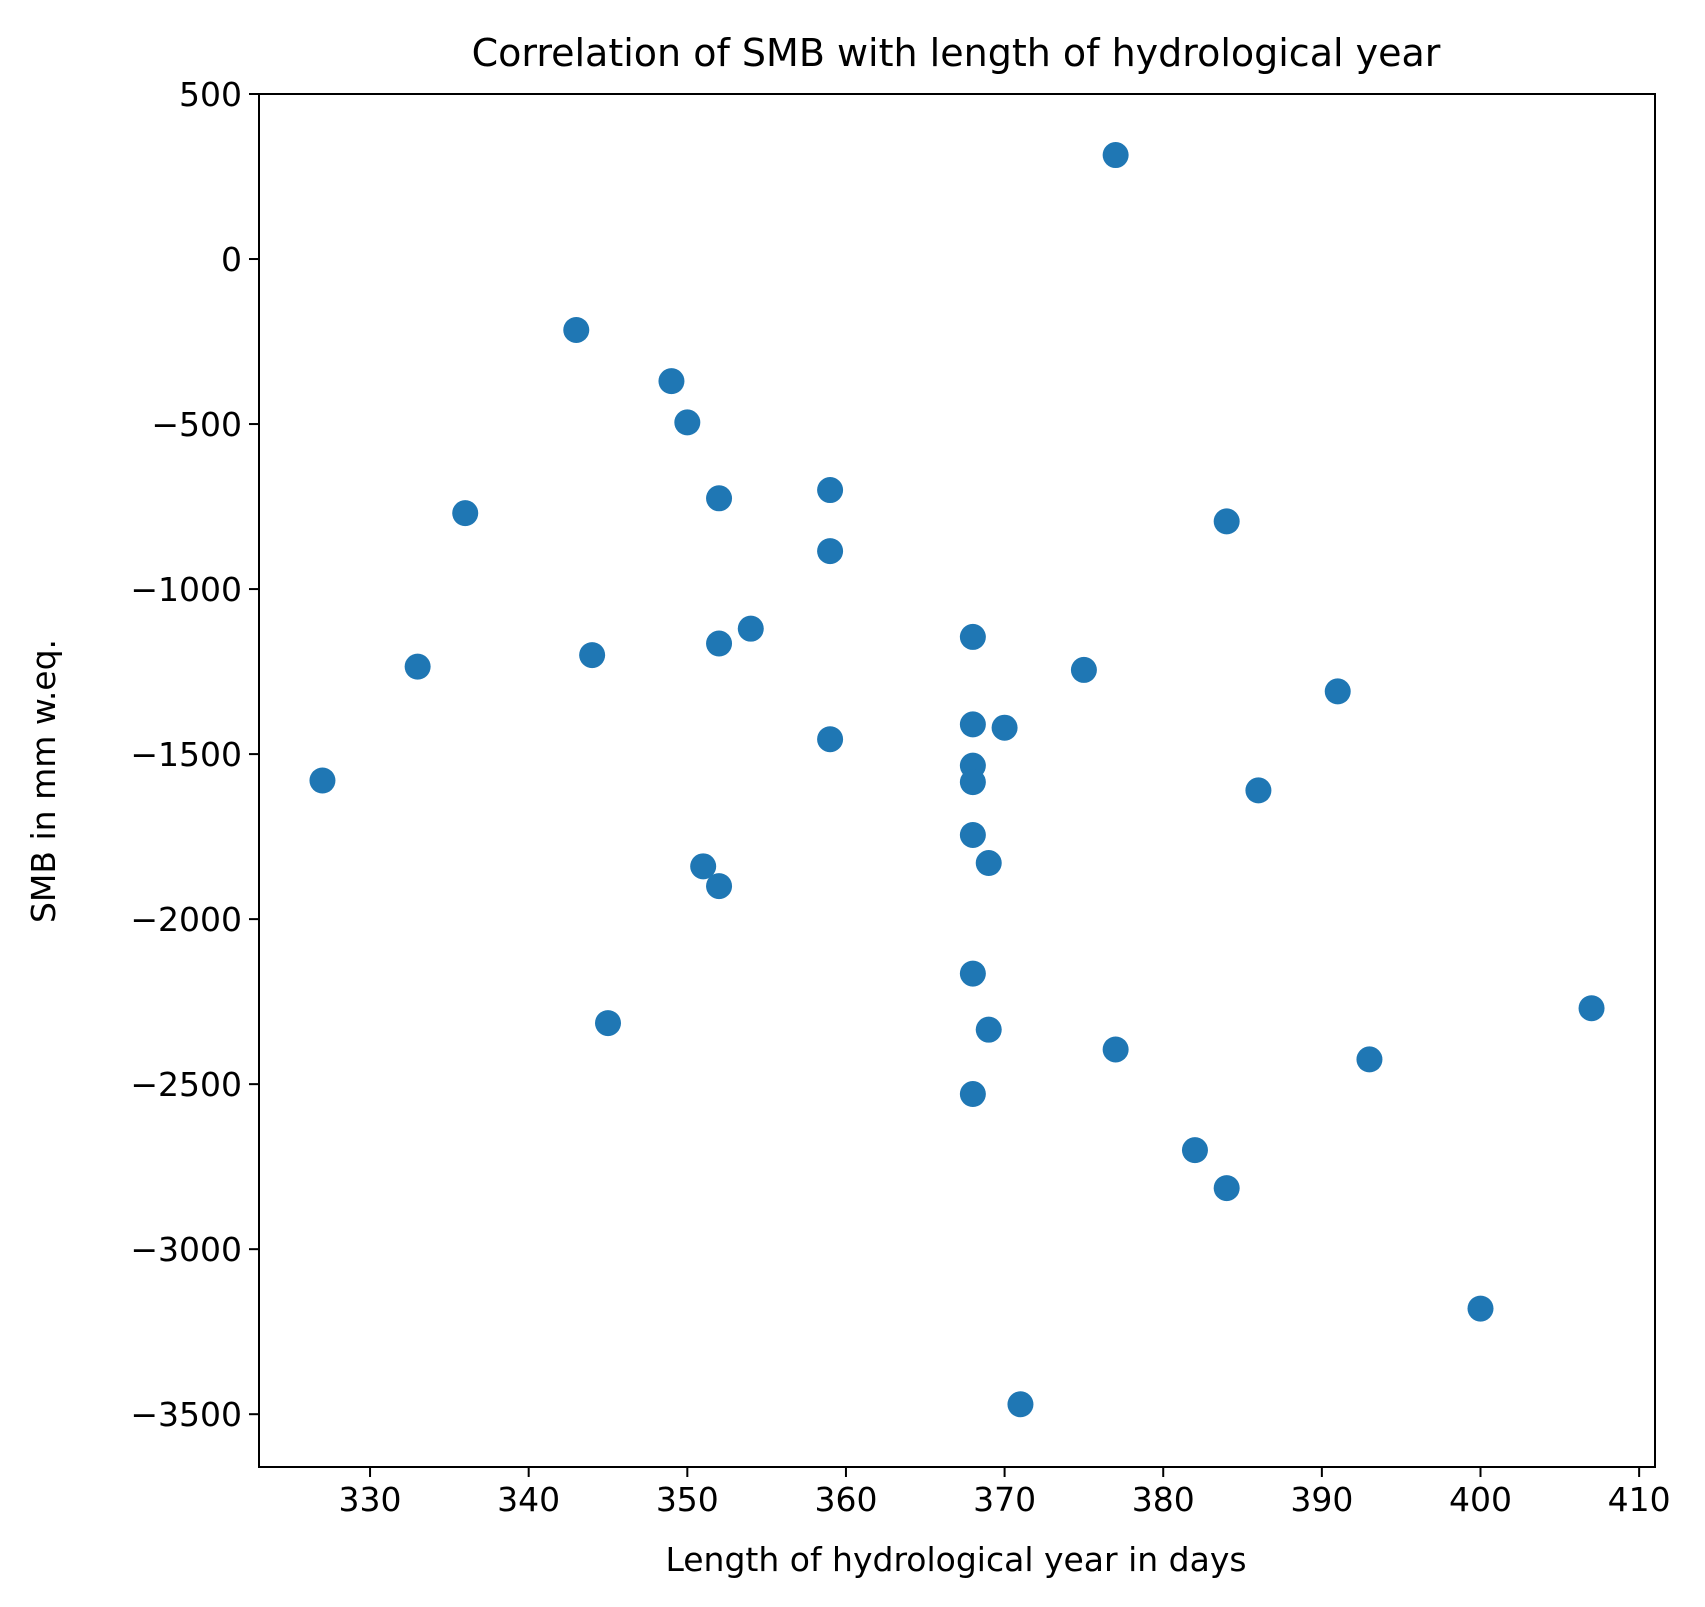 The height and width of the screenshot is (1607, 1705). What do you see at coordinates (186, 589) in the screenshot?
I see `y-tick-label: −1000` at bounding box center [186, 589].